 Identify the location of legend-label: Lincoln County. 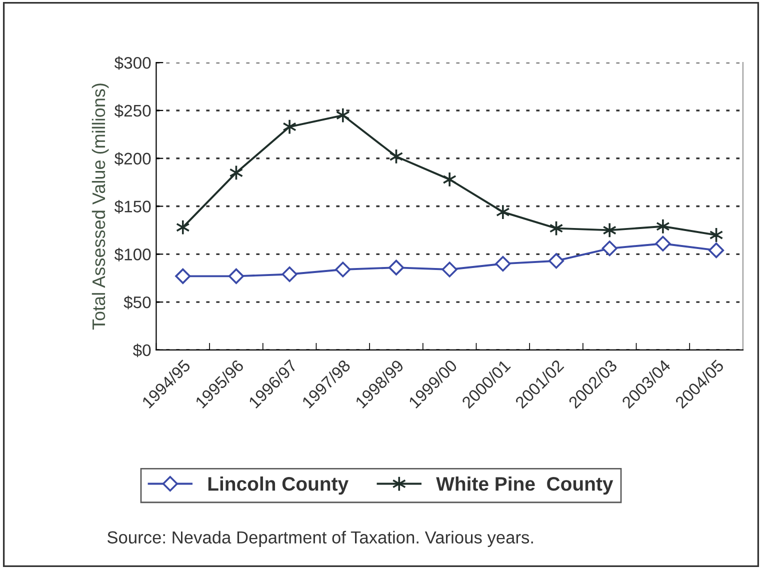
(278, 485).